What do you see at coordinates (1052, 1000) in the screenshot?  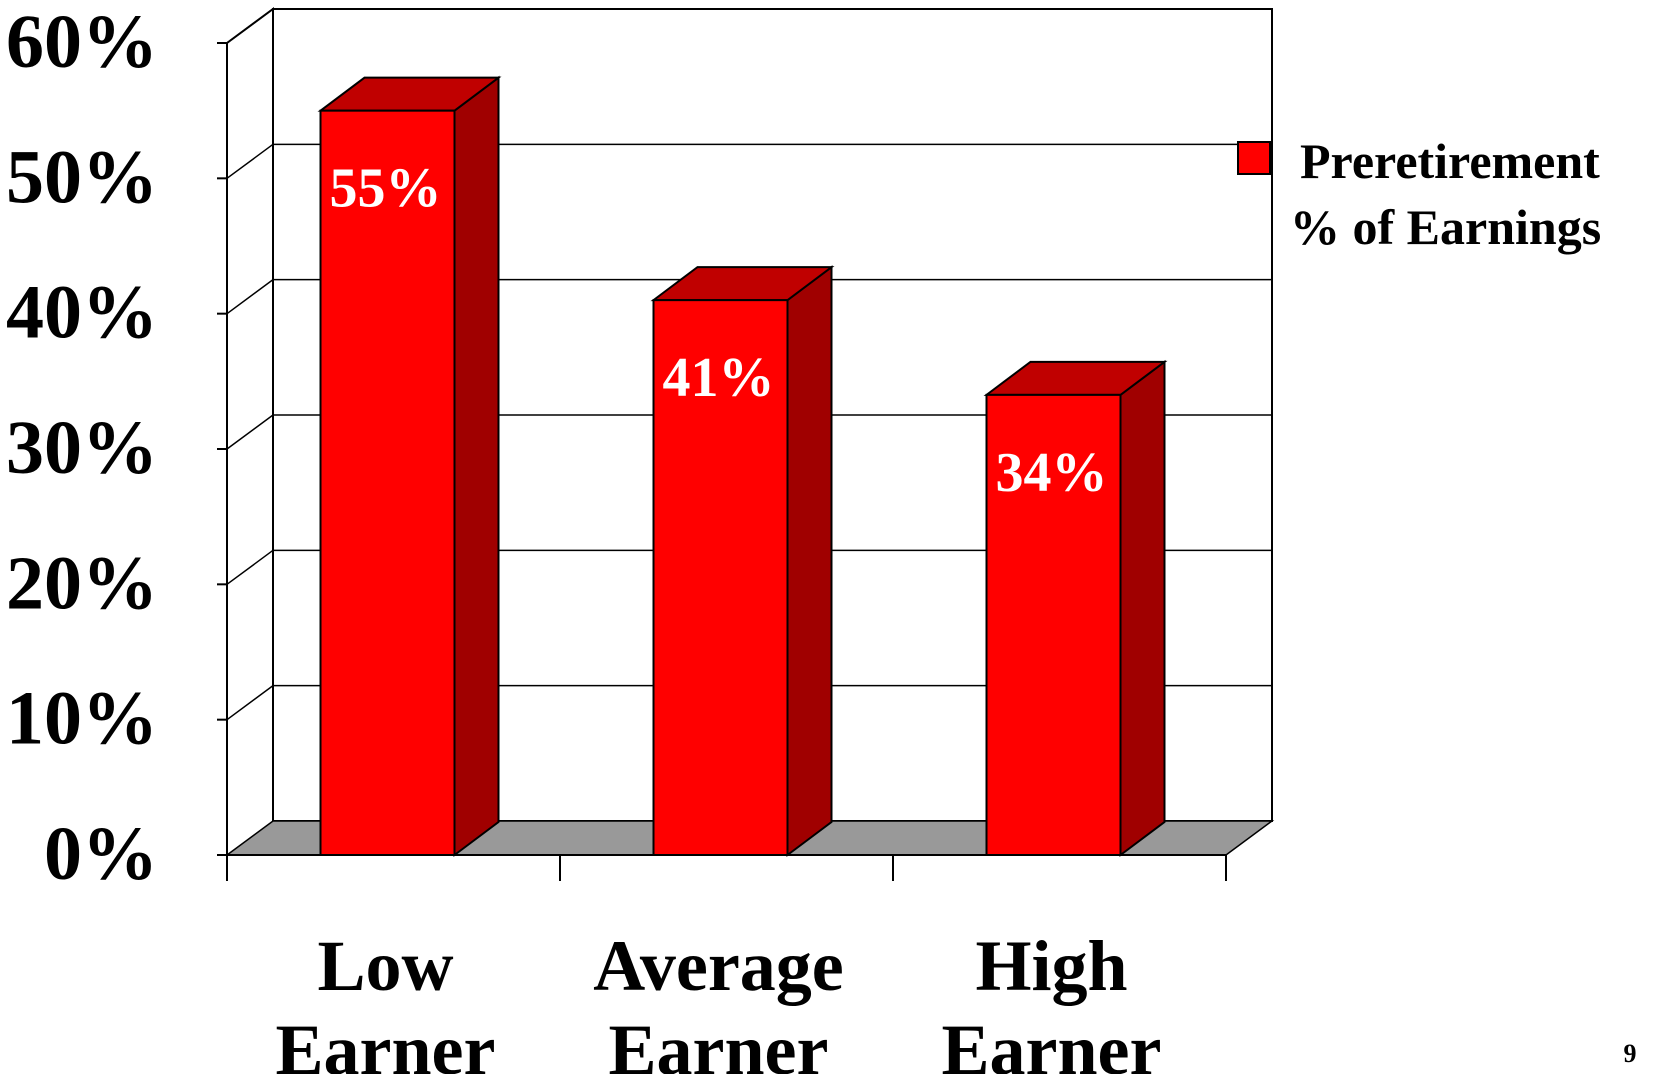 I see `x-tick-label: High Earner` at bounding box center [1052, 1000].